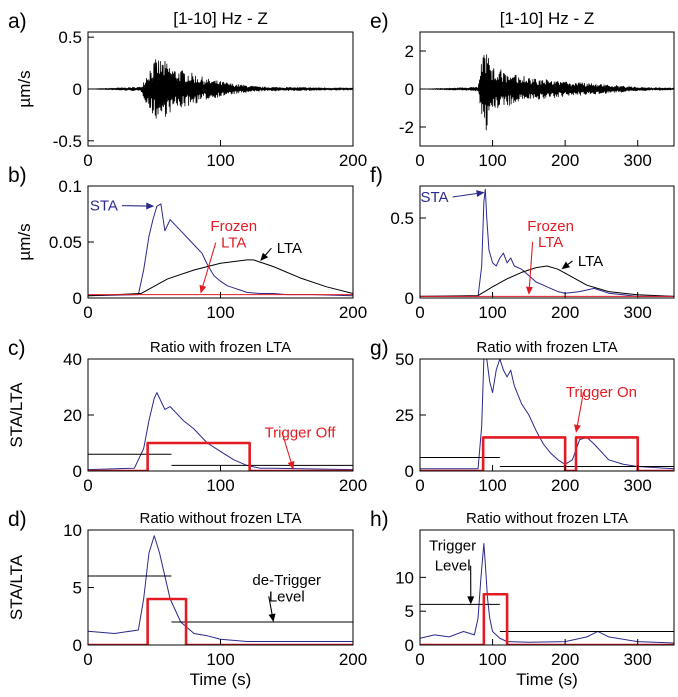 This screenshot has height=697, width=678. I want to click on series-lta-line, so click(547, 281).